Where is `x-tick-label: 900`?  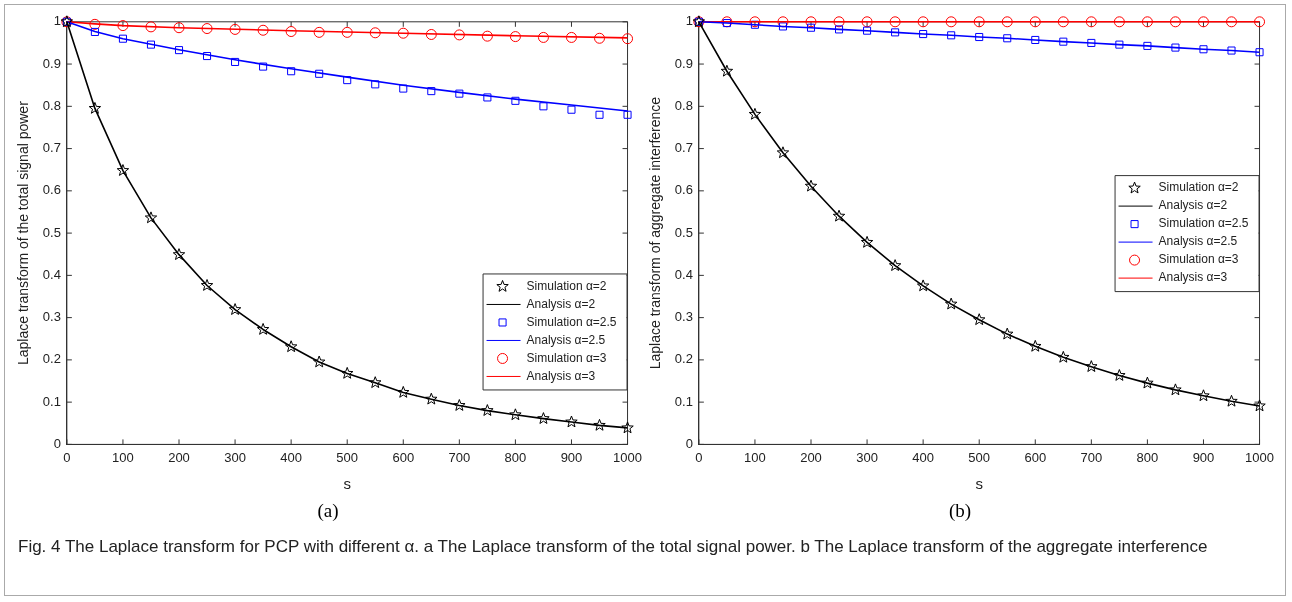 x-tick-label: 900 is located at coordinates (1203, 457).